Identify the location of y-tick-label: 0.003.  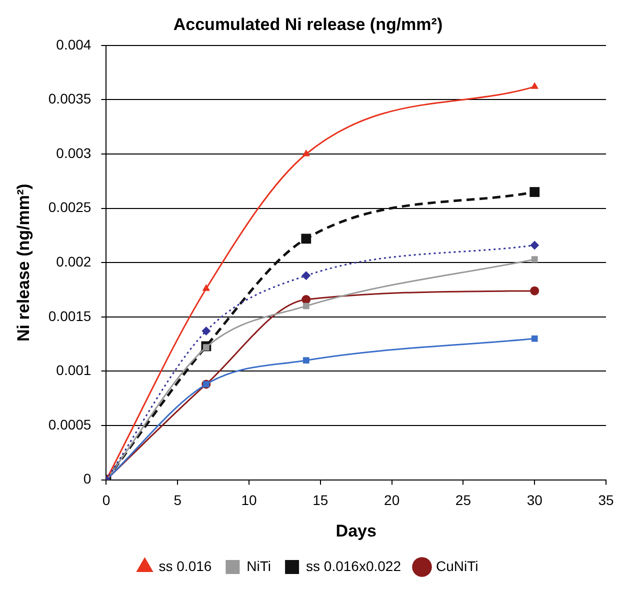
(74, 152).